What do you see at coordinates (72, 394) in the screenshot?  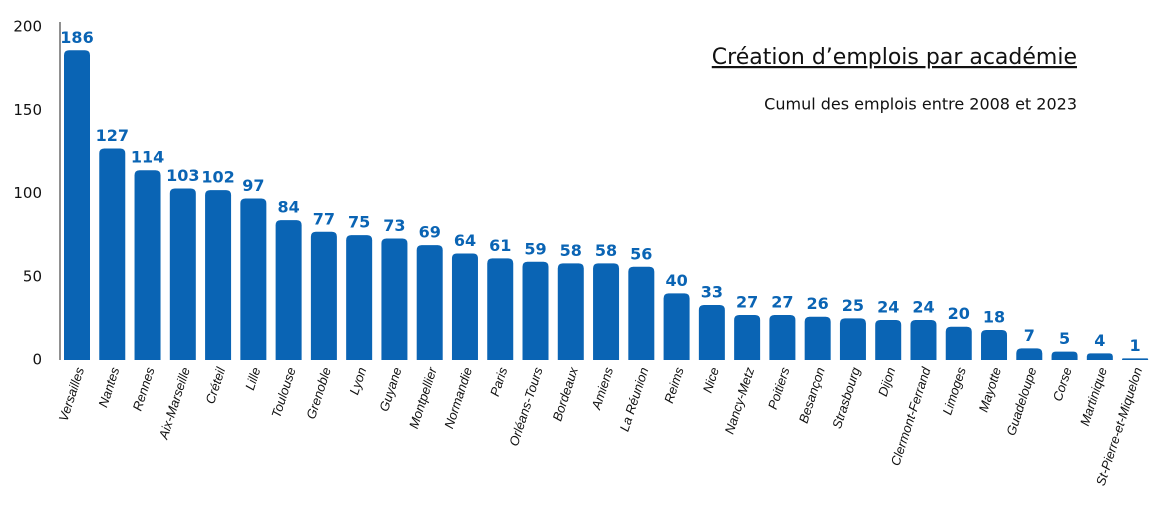 I see `x-tick-label: Versailles` at bounding box center [72, 394].